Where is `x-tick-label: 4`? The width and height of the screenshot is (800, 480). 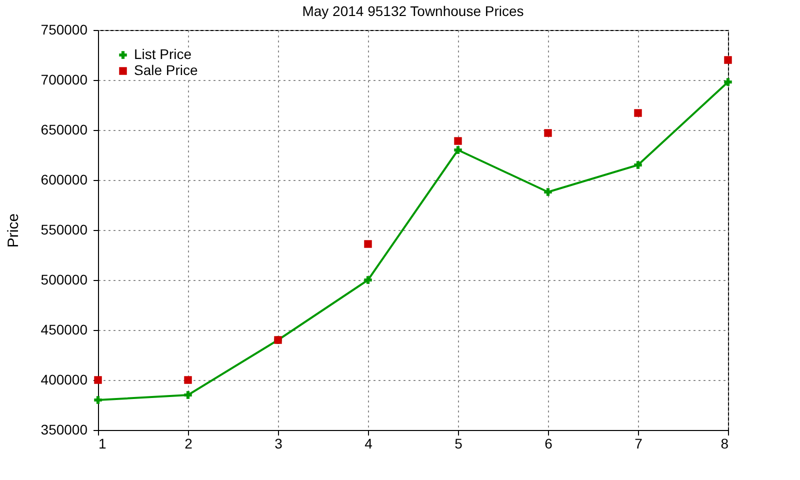 x-tick-label: 4 is located at coordinates (368, 444).